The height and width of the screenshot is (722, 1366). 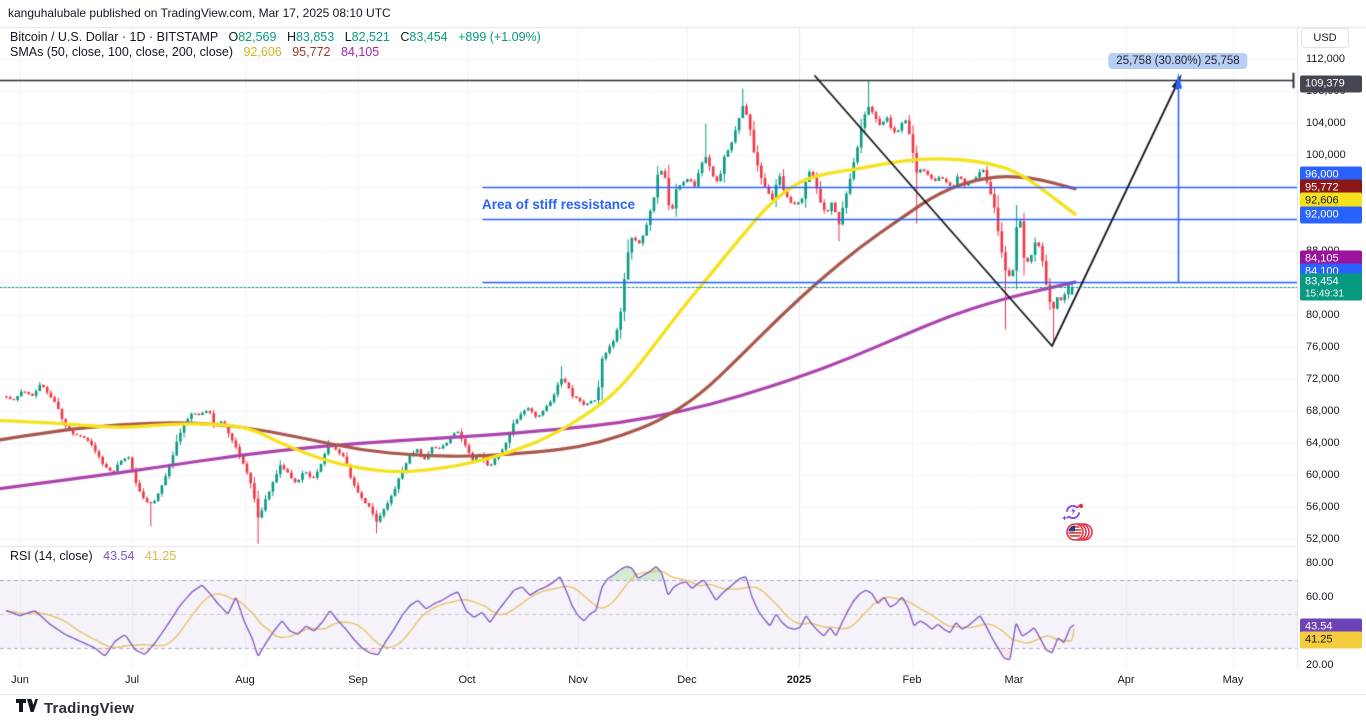 I want to click on price-tick: 76,000, so click(x=1323, y=347).